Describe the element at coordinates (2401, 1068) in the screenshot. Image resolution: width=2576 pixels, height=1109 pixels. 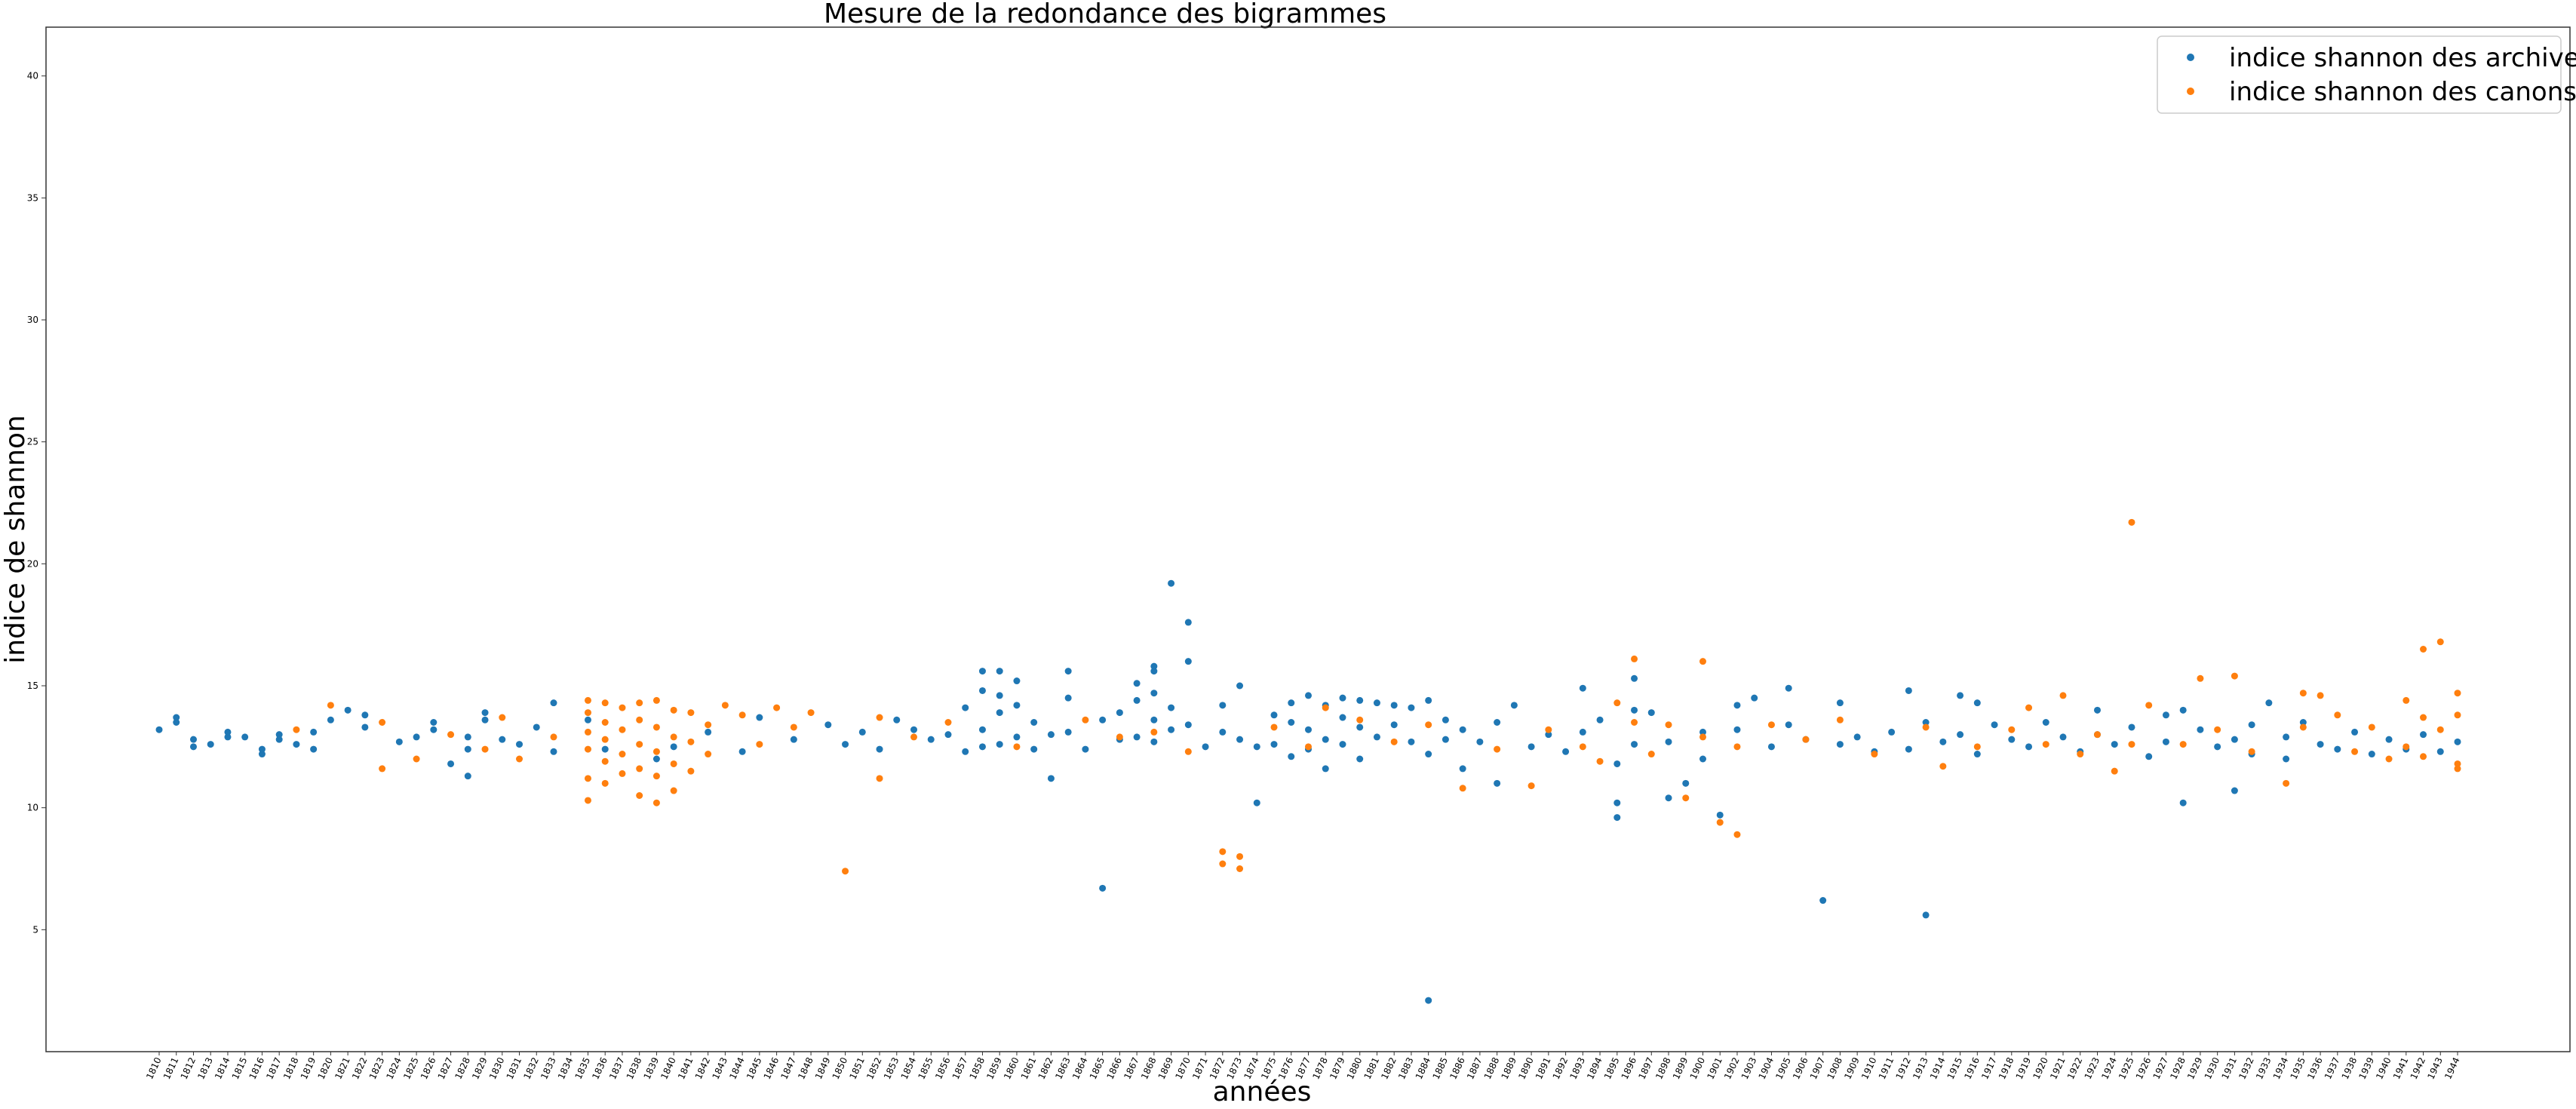
I see `x-tick-label: 1941` at that location.